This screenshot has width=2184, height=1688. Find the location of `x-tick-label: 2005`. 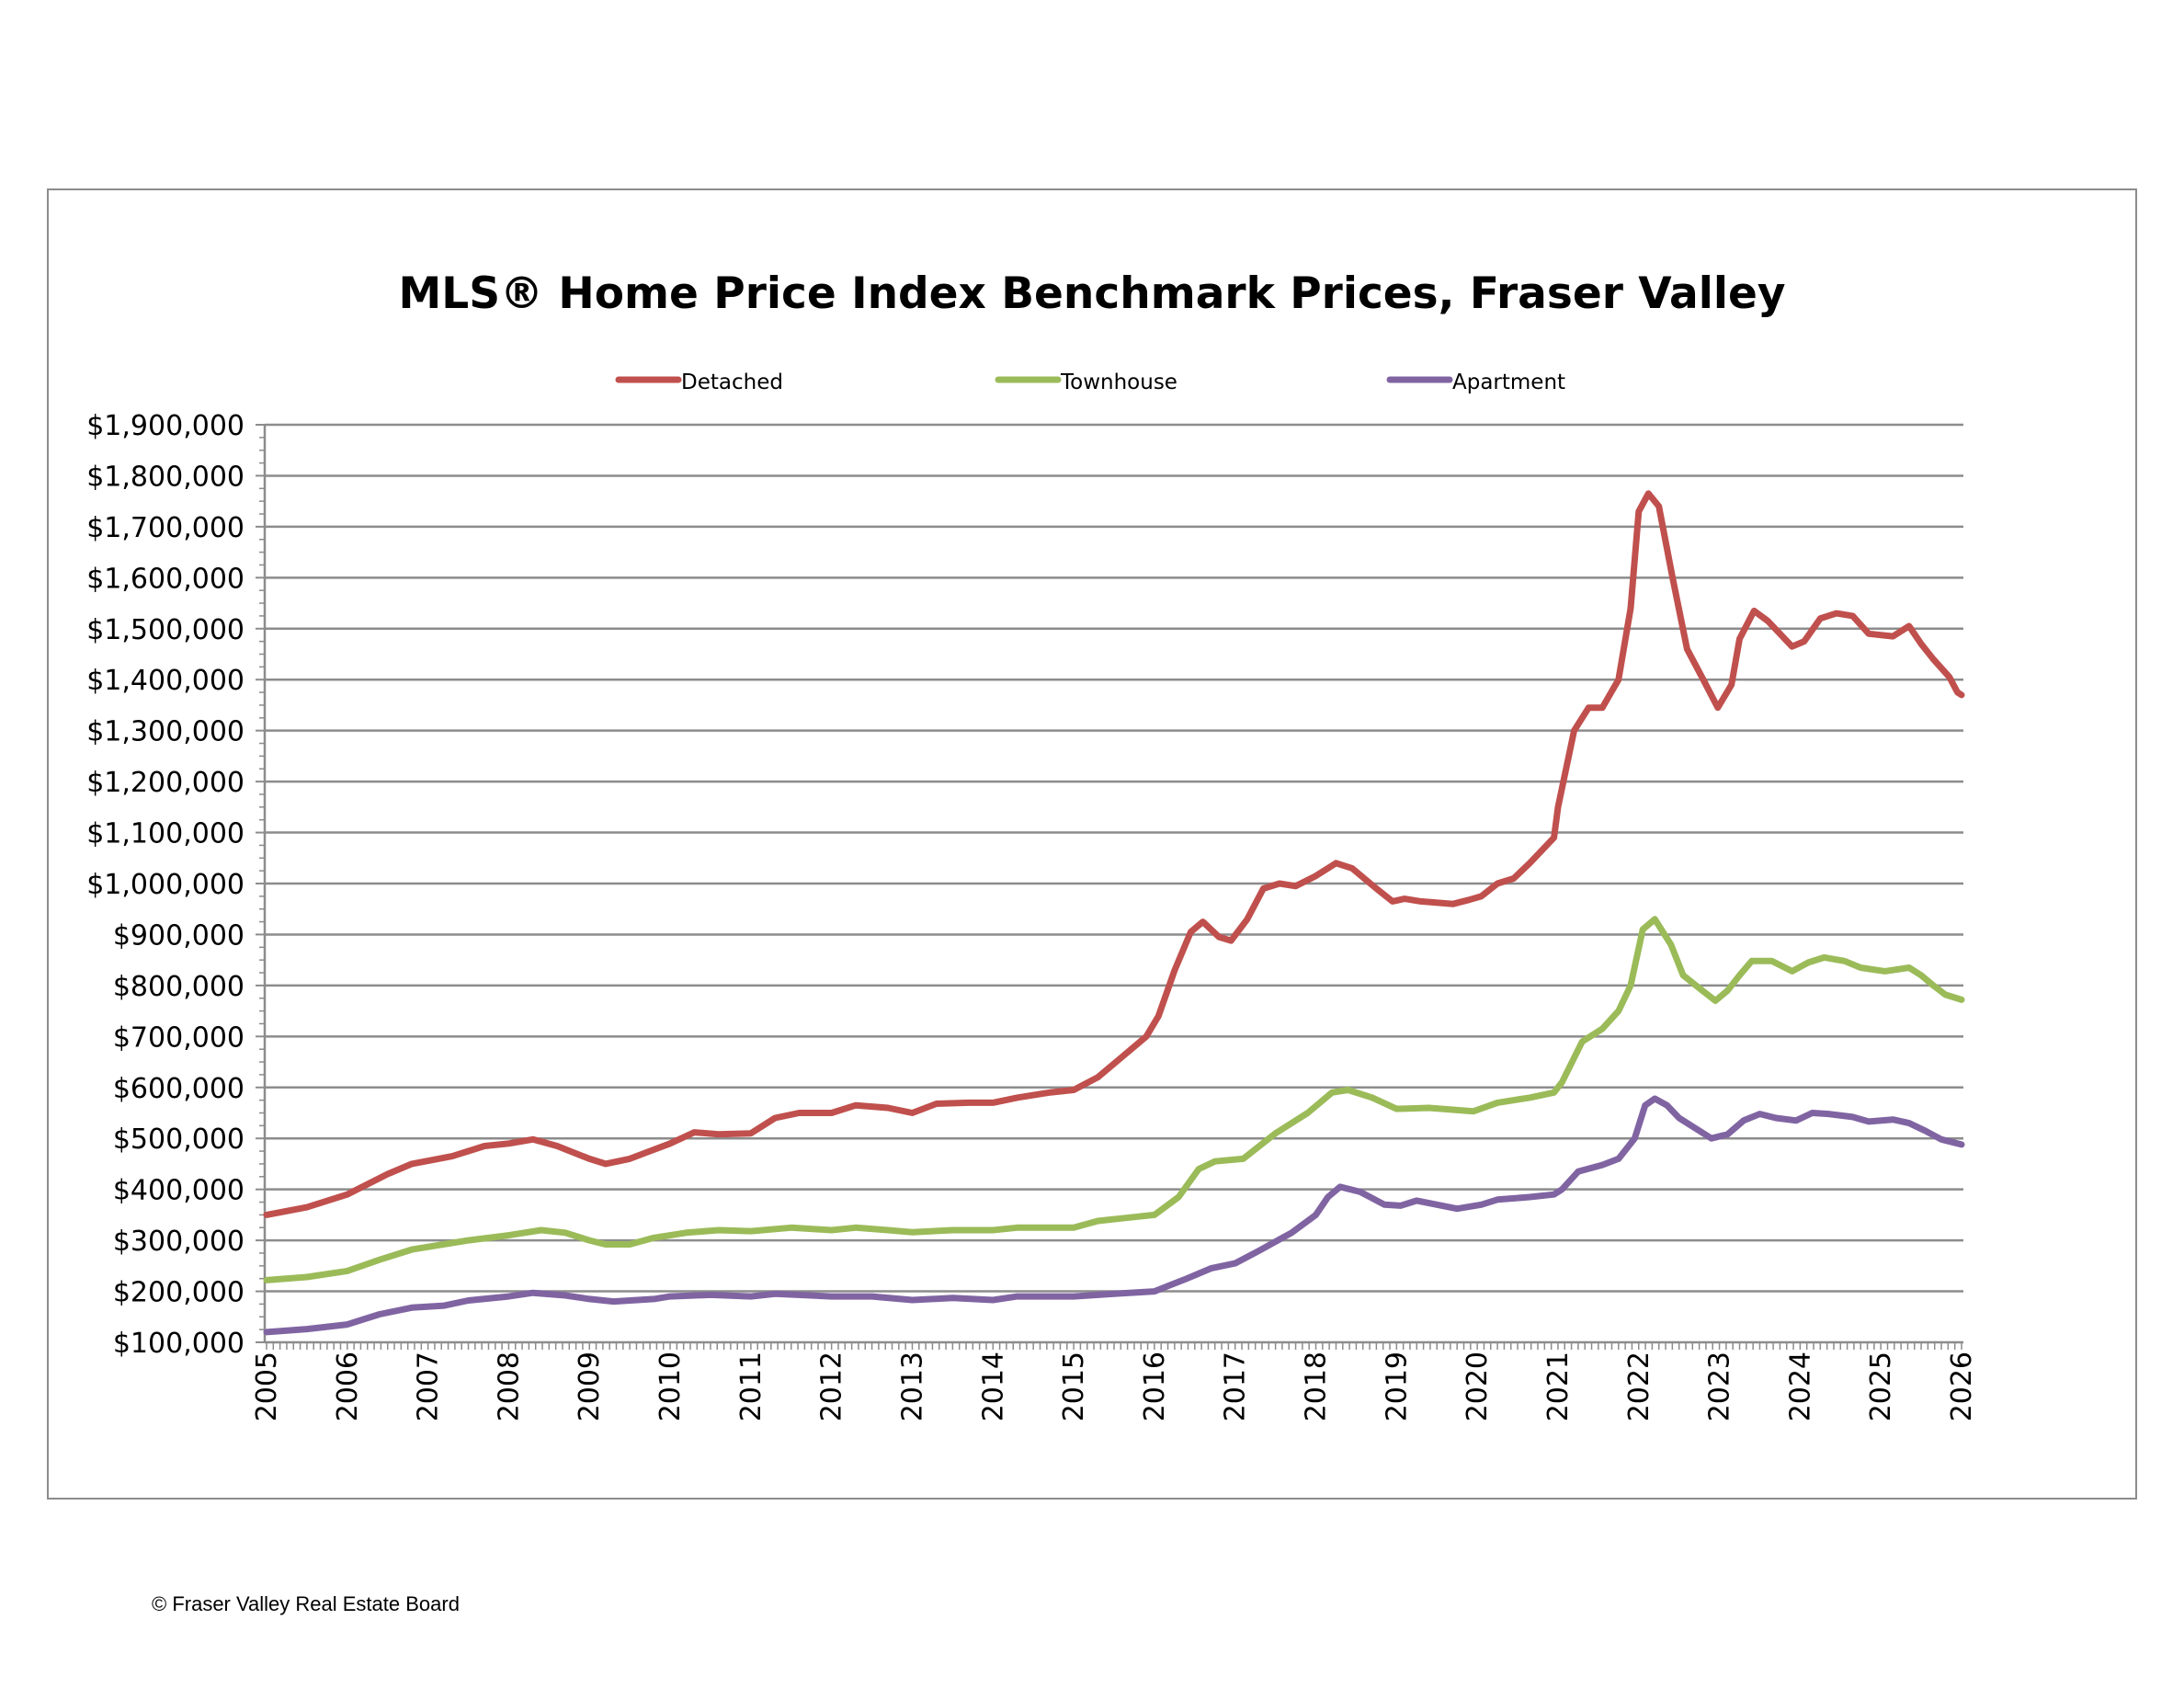

x-tick-label: 2005 is located at coordinates (267, 1387).